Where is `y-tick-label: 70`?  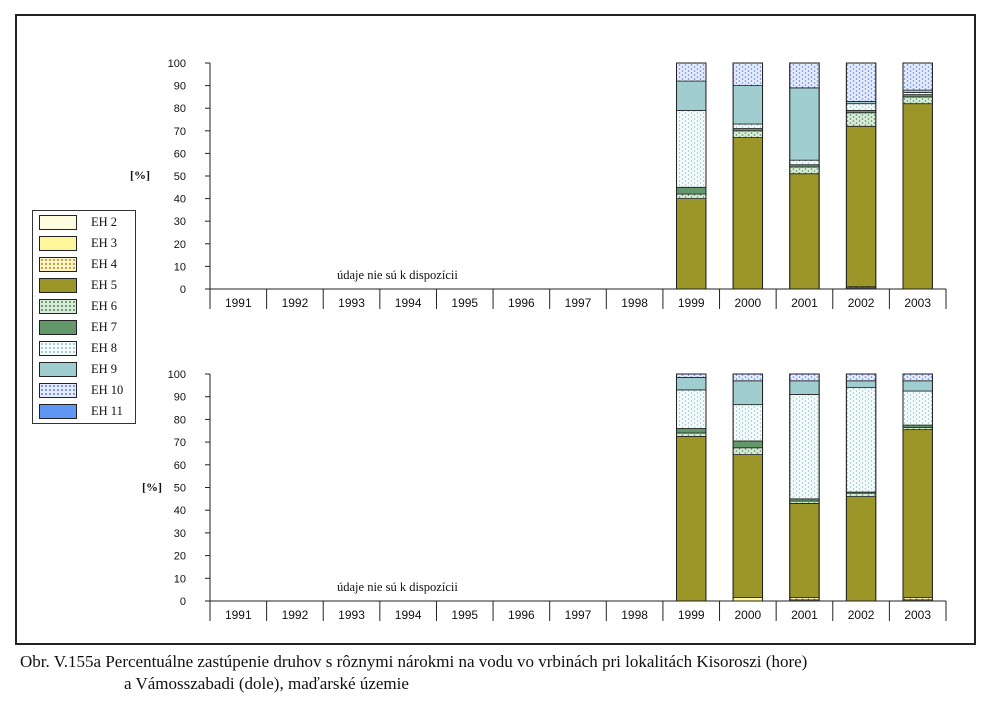 y-tick-label: 70 is located at coordinates (180, 443).